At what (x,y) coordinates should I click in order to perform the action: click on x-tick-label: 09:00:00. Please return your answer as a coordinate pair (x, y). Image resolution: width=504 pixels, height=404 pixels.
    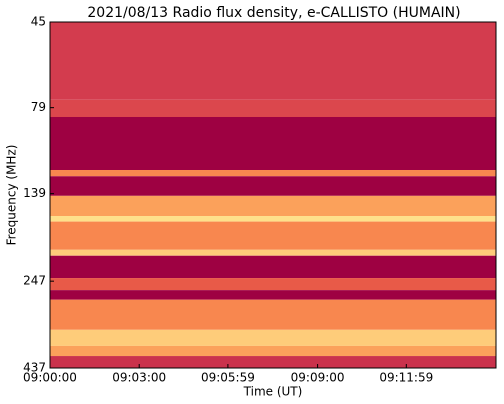
    Looking at the image, I should click on (50, 378).